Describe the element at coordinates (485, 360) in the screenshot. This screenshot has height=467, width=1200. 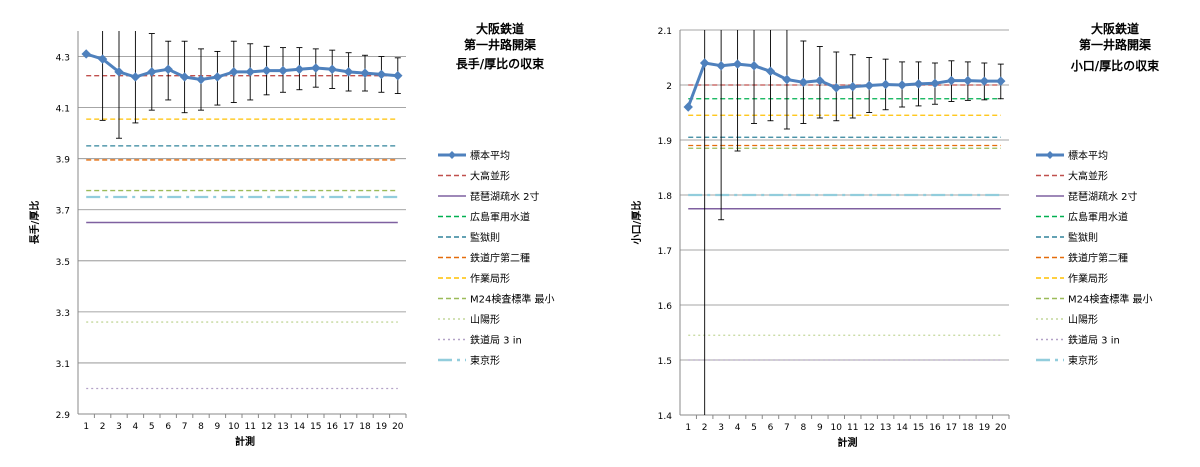
I see `left-legend-label: 東京形` at that location.